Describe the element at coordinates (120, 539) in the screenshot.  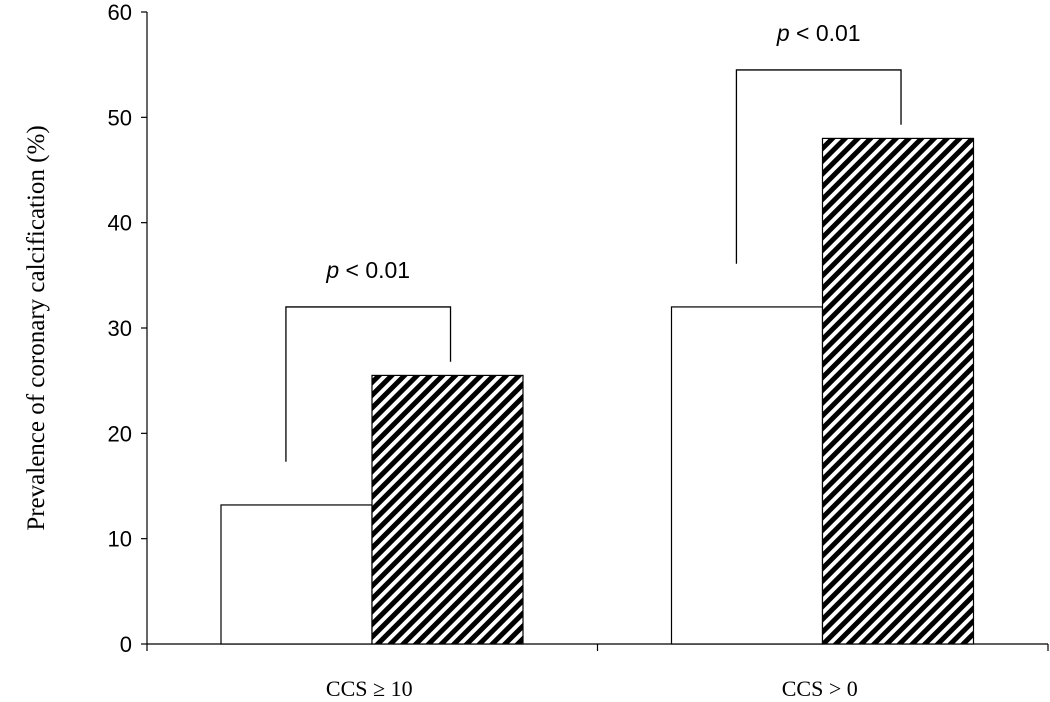
I see `y-tick-label-1: 10` at that location.